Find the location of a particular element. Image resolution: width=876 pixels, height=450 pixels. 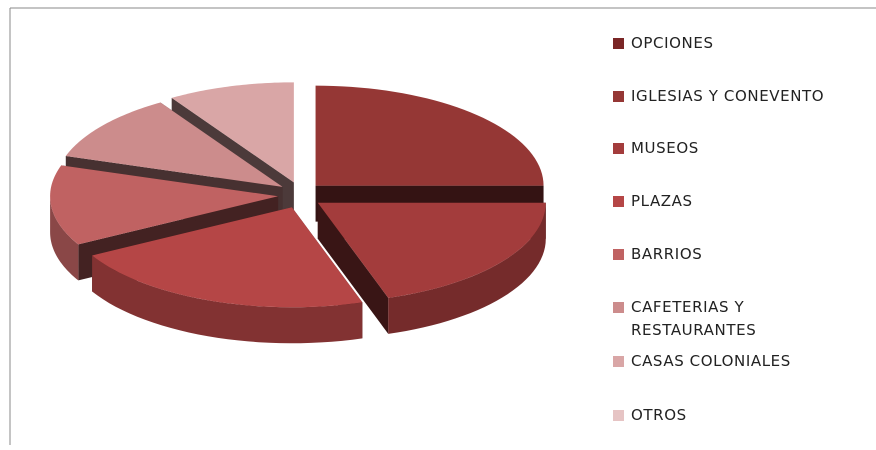

legend-label: CAFETERIAS Y RESTAURANTES is located at coordinates (694, 318).